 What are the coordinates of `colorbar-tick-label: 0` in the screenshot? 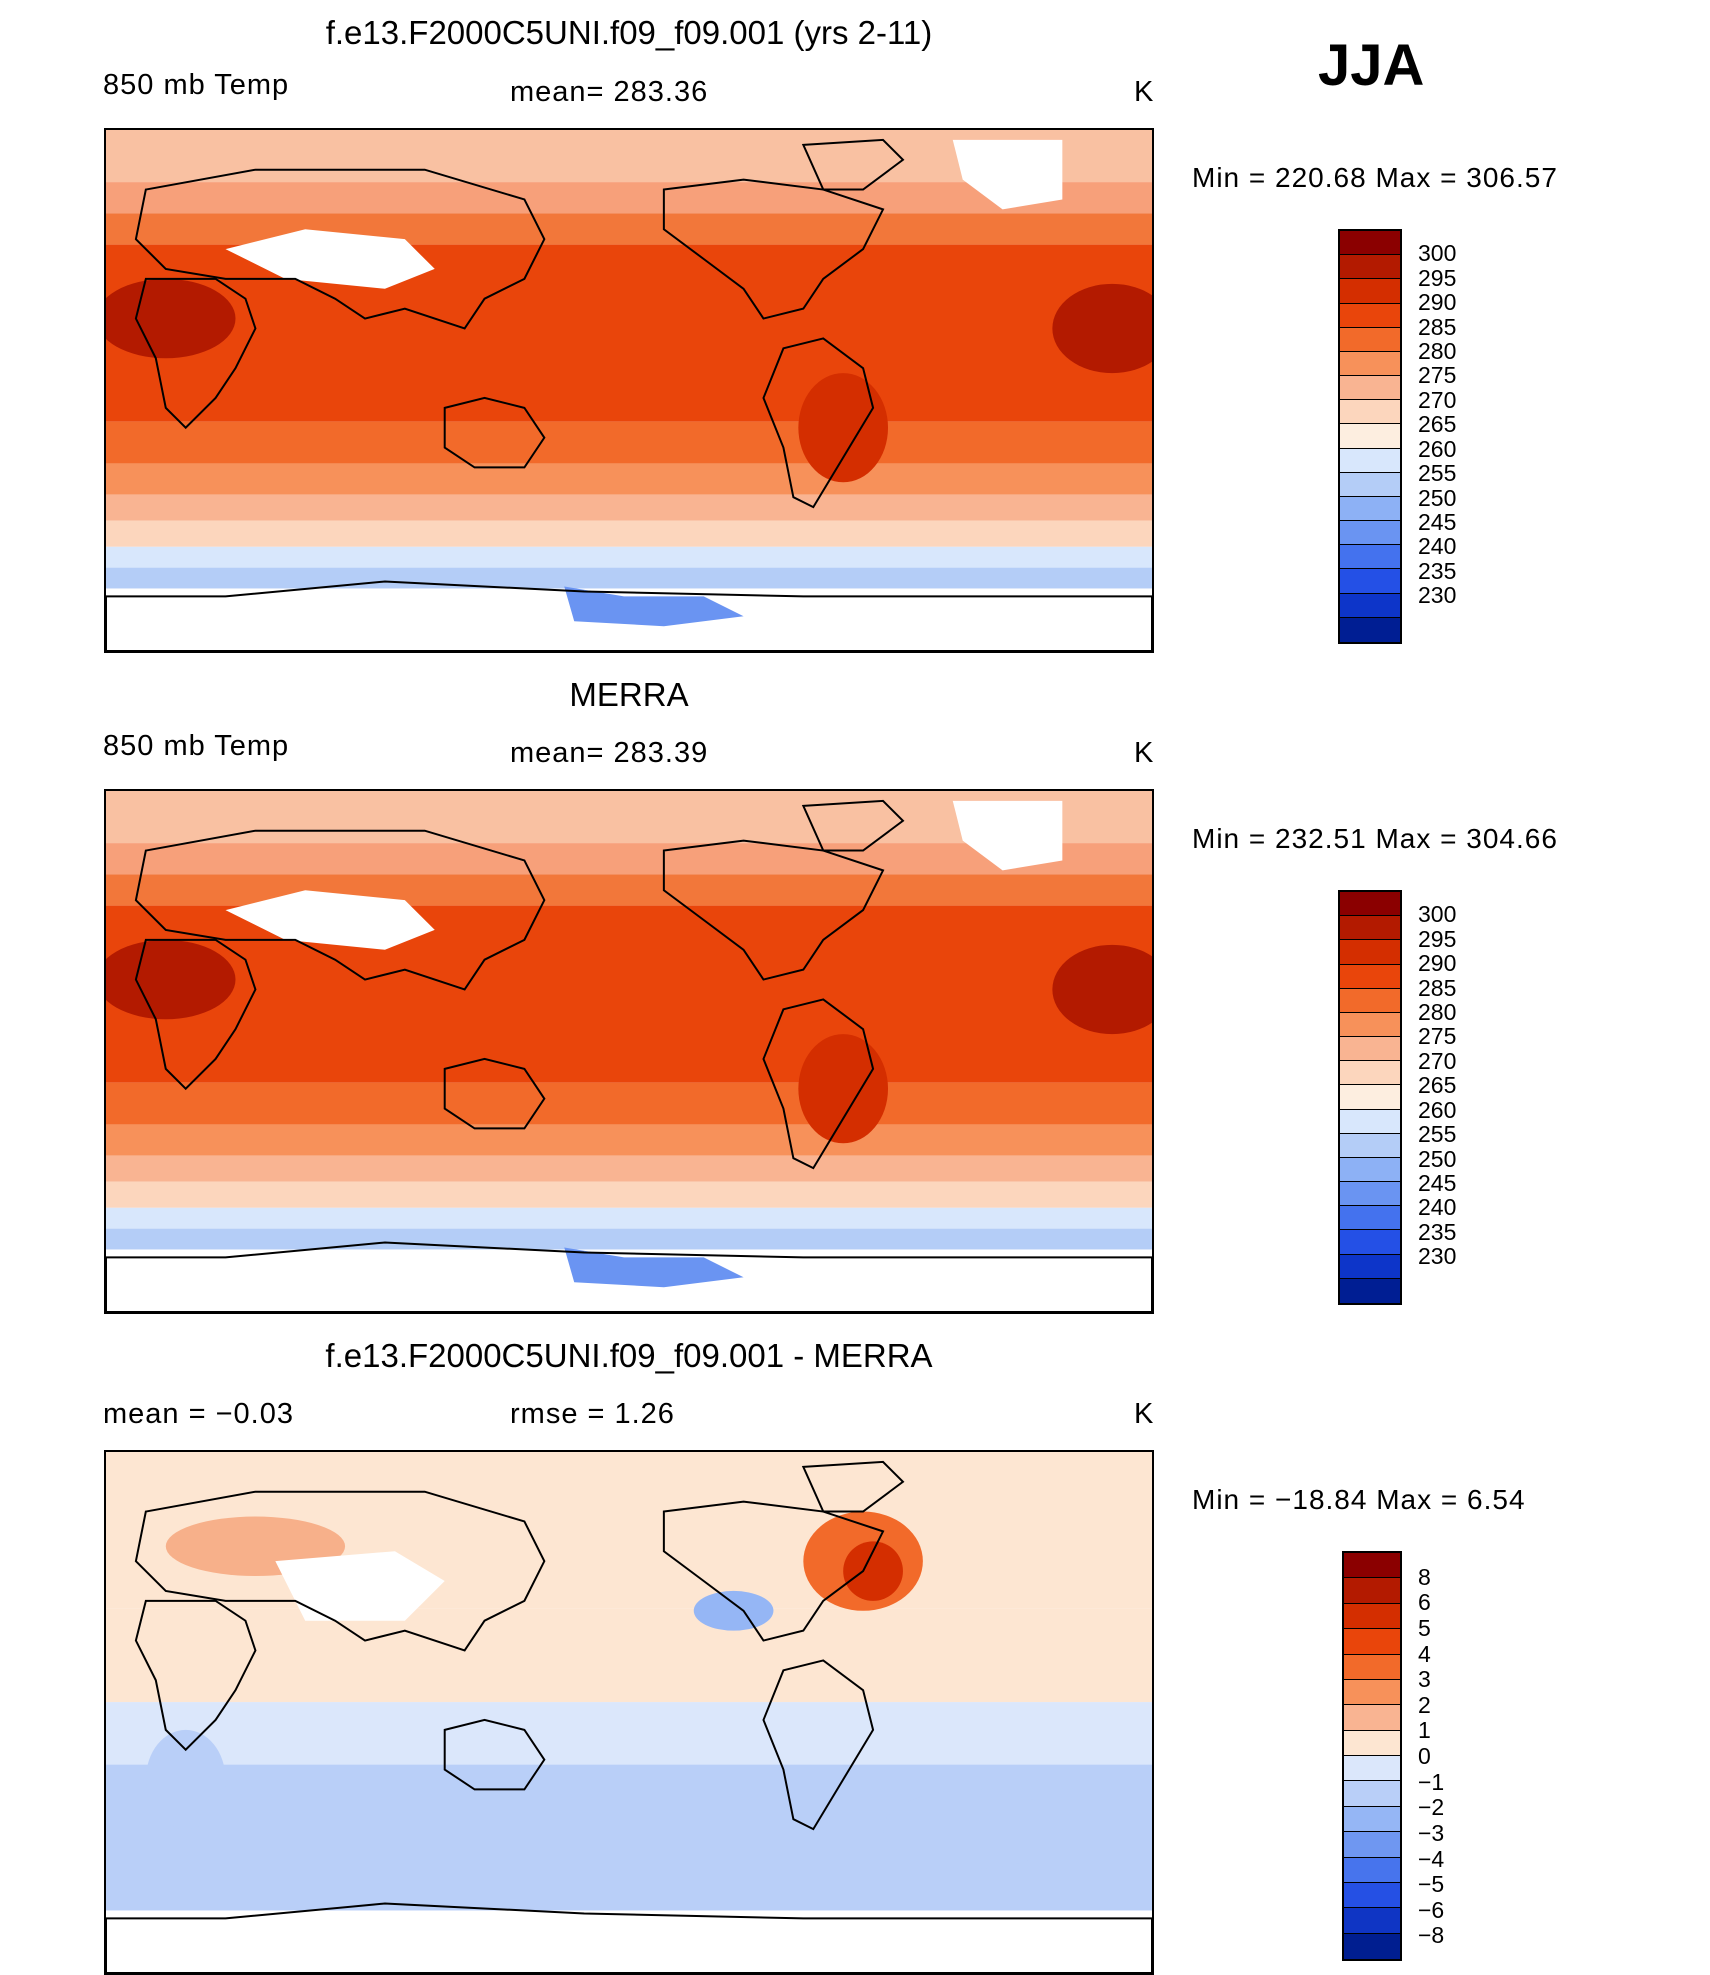 It's located at (1424, 1756).